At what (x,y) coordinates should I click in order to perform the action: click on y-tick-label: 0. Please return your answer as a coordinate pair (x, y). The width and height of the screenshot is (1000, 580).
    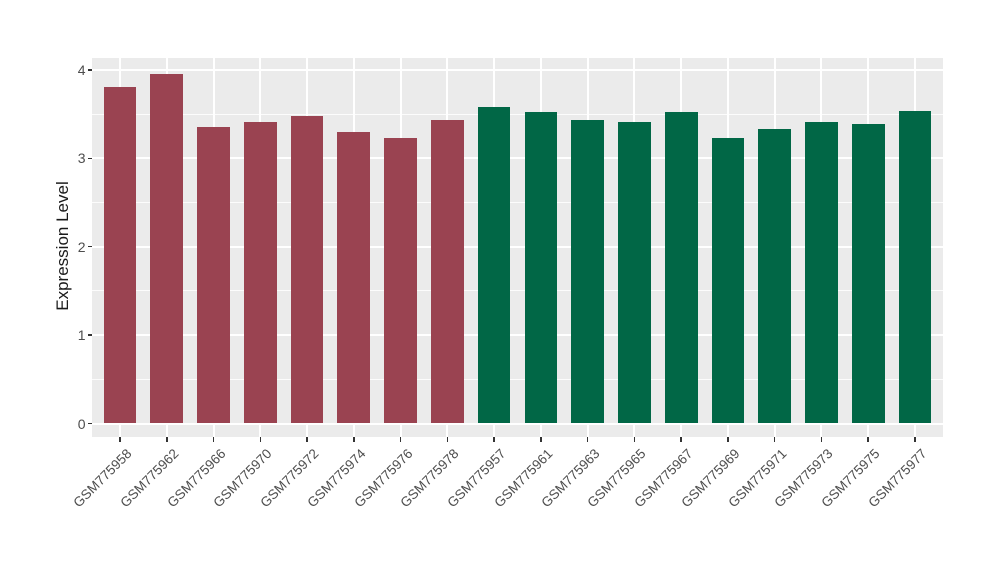
    Looking at the image, I should click on (81, 423).